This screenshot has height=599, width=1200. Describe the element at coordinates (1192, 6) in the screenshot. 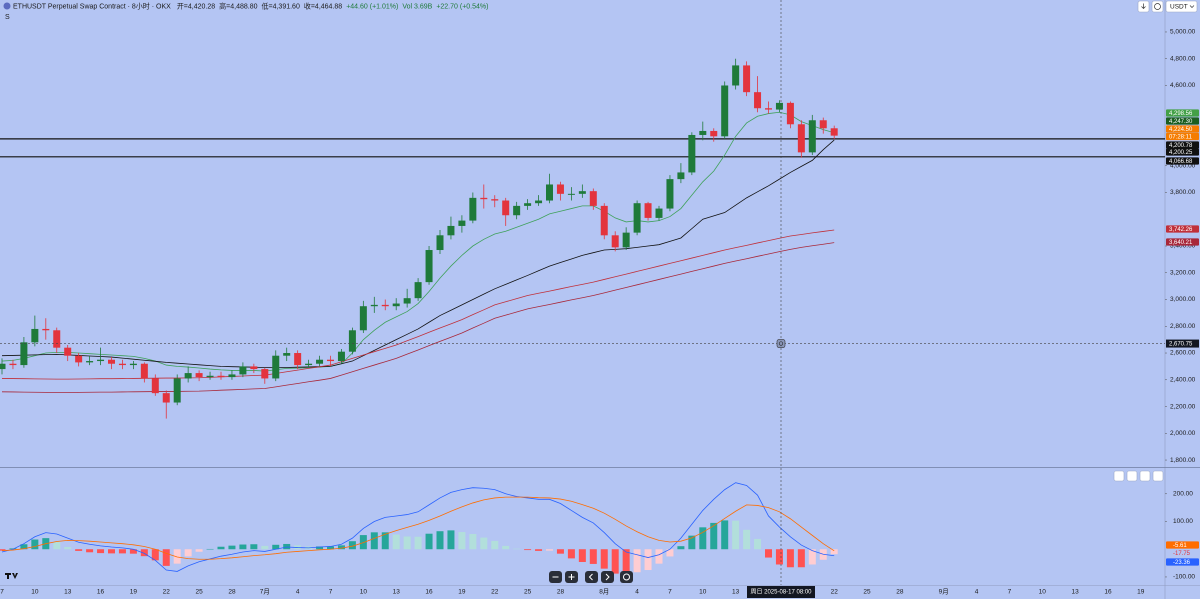

I see `dropdown-icon` at that location.